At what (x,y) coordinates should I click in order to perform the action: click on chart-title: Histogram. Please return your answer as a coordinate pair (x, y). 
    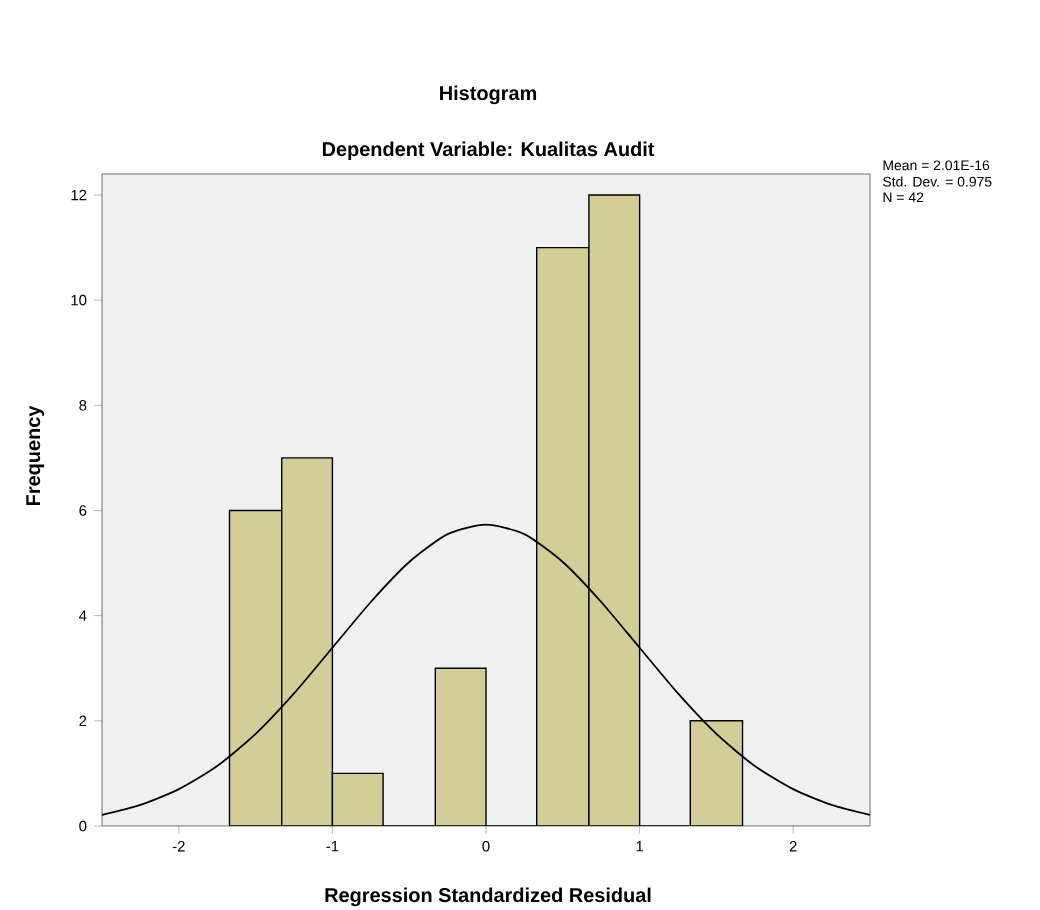
    Looking at the image, I should click on (488, 95).